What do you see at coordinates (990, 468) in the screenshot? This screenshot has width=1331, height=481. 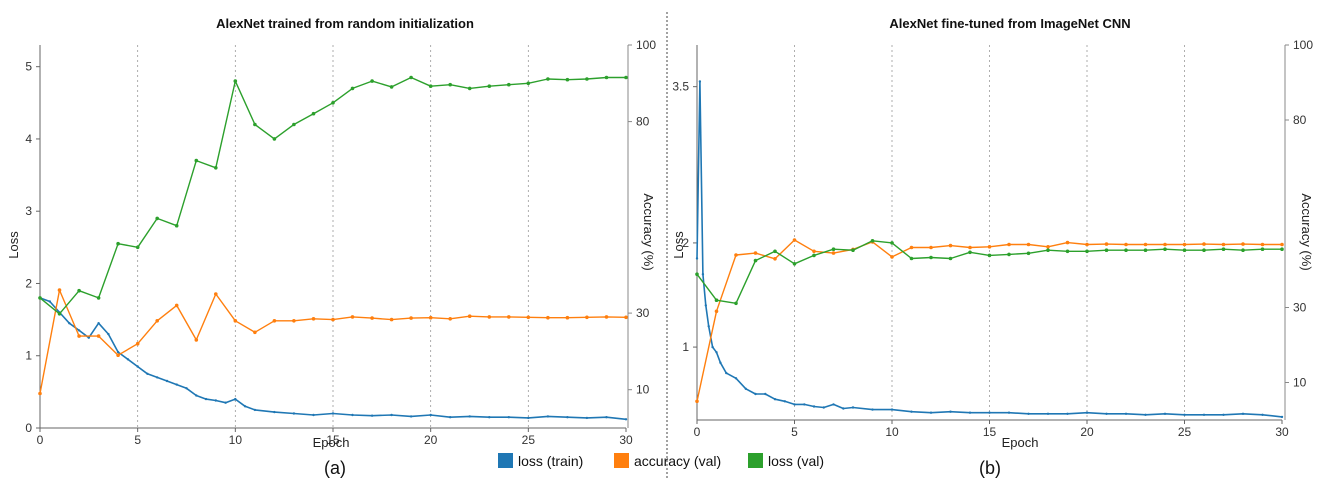 I see `chart-b-subcaption: (b)` at bounding box center [990, 468].